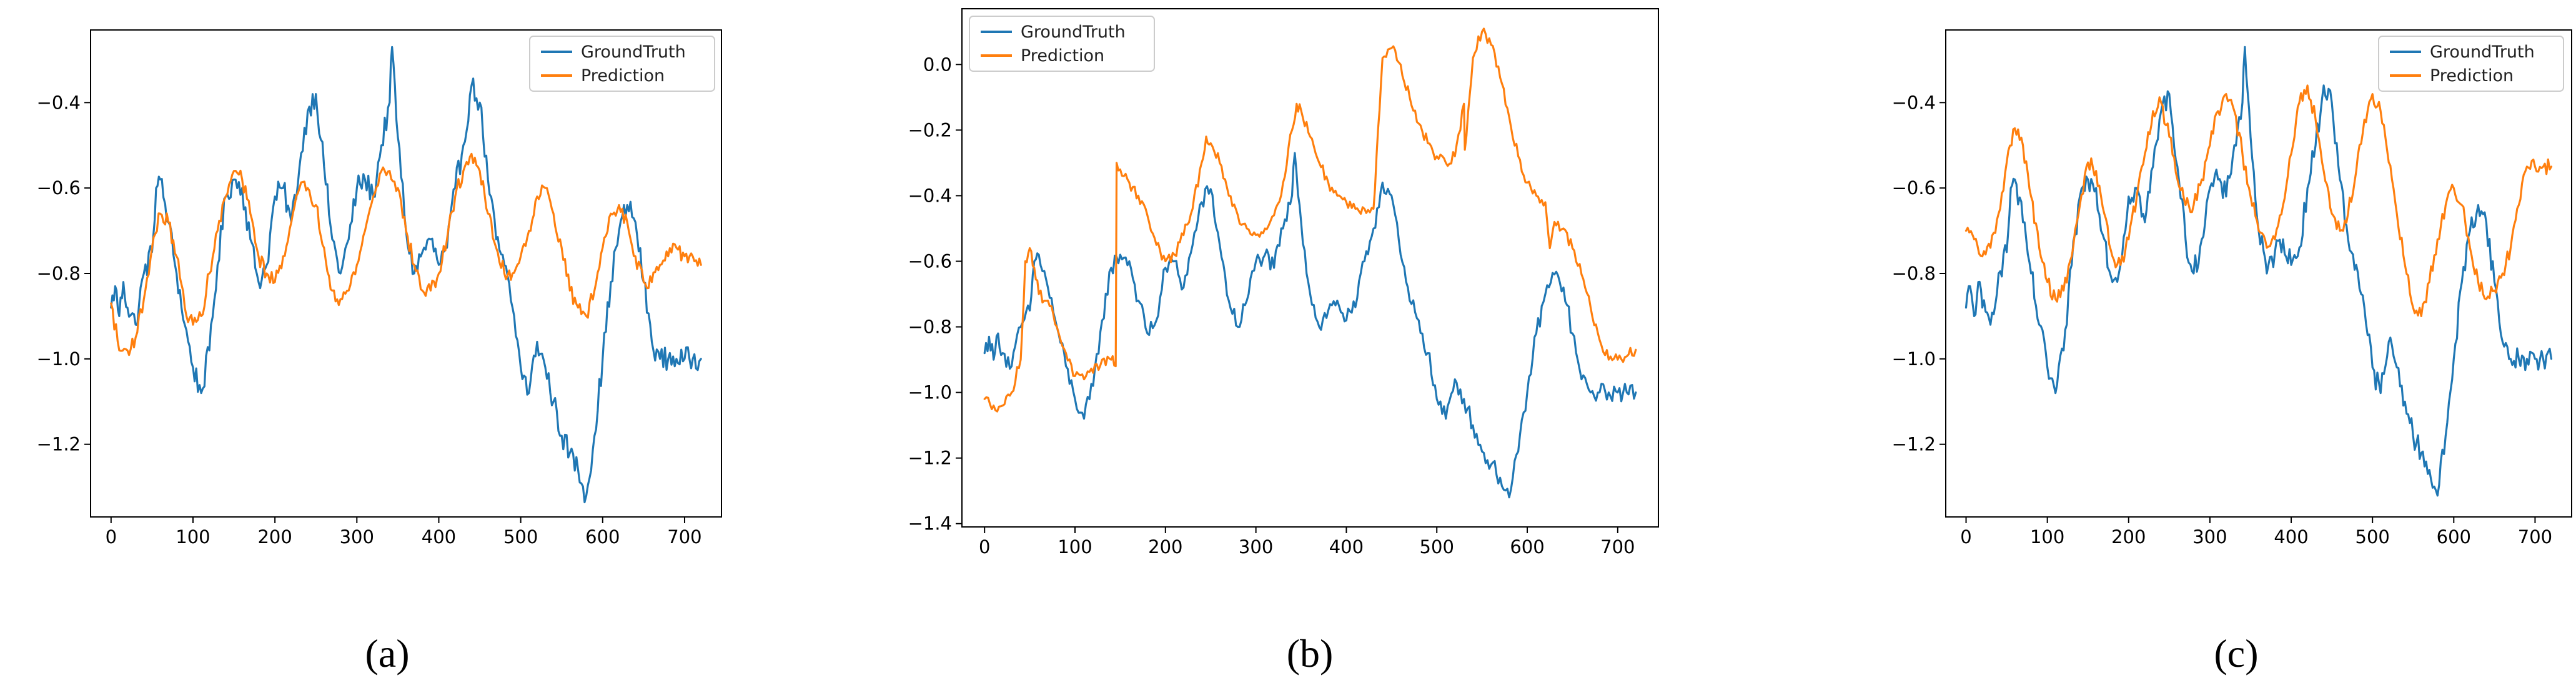  What do you see at coordinates (1310, 653) in the screenshot?
I see `caption-b: (b)` at bounding box center [1310, 653].